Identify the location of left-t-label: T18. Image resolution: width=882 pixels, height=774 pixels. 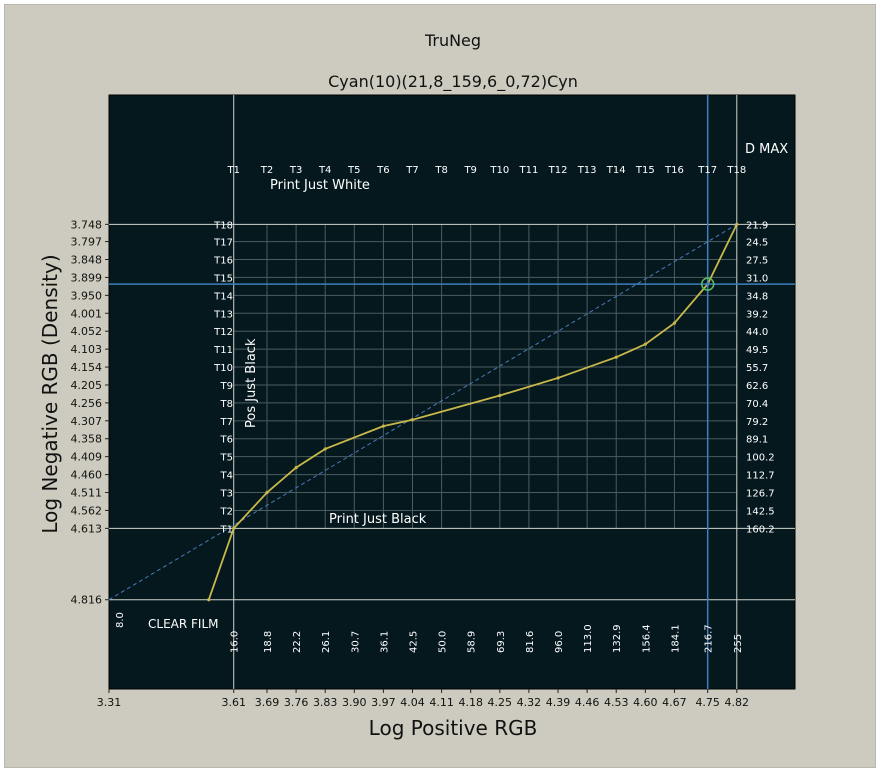
(223, 225).